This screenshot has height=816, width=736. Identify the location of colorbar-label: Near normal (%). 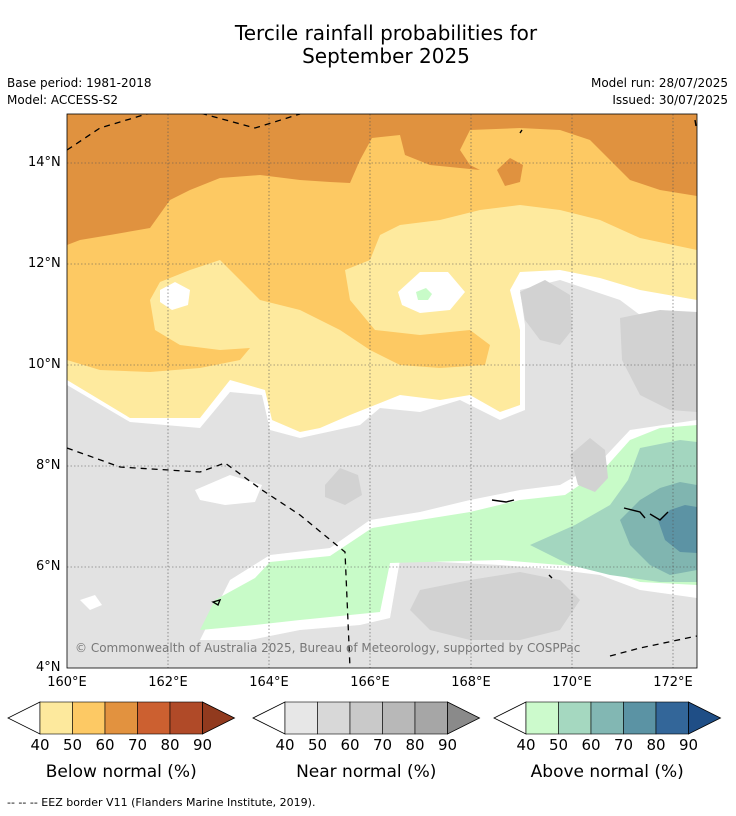
(366, 772).